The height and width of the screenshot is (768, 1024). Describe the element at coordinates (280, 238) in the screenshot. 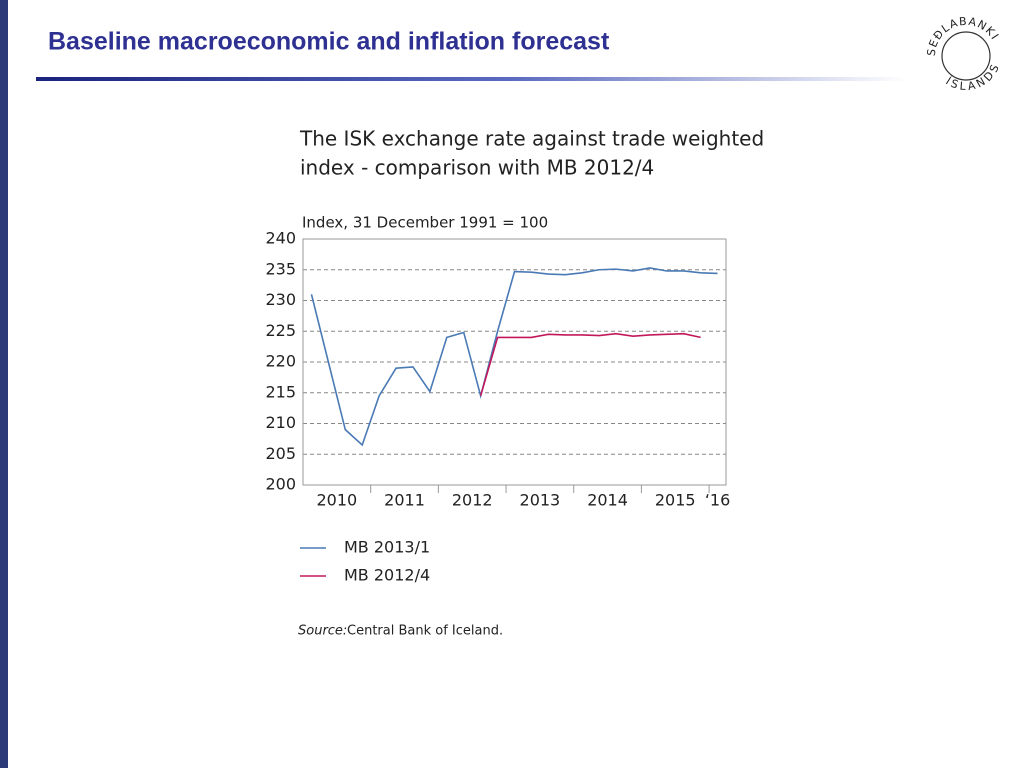

I see `y-tick-label: 240` at that location.